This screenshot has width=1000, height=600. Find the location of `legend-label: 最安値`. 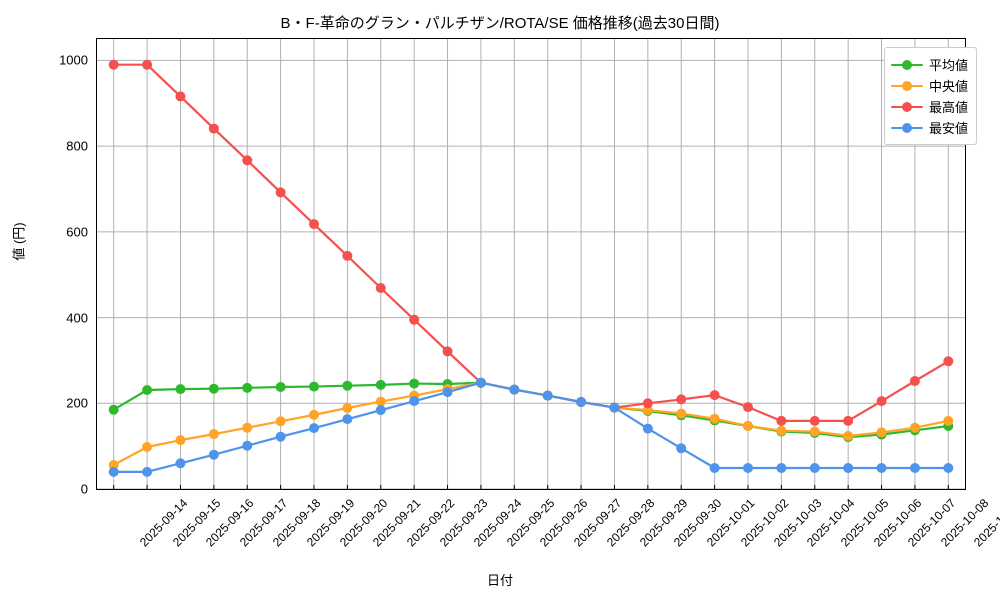

legend-label: 最安値 is located at coordinates (949, 128).